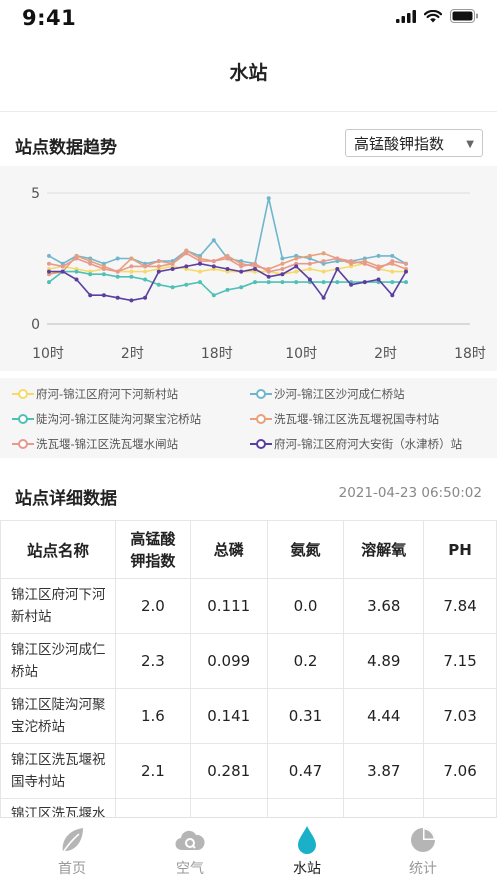  Describe the element at coordinates (66, 148) in the screenshot. I see `trend-section-title: 站点数据趋势` at that location.